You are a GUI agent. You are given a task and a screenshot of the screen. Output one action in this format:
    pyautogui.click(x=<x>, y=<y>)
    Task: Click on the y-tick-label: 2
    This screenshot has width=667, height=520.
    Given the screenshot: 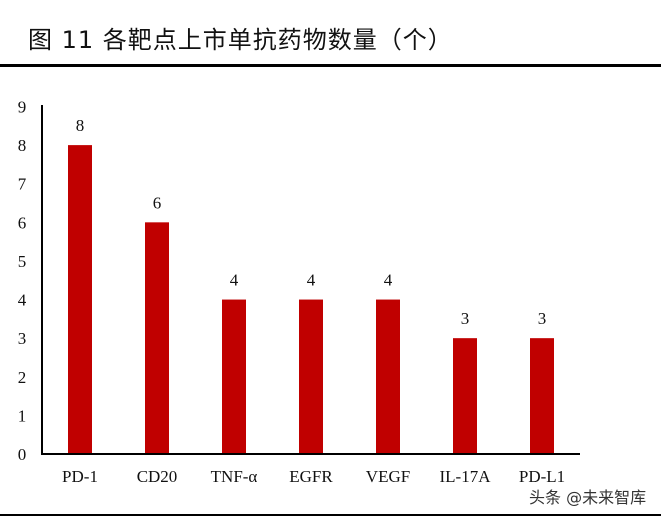 What is the action you would take?
    pyautogui.click(x=22, y=377)
    